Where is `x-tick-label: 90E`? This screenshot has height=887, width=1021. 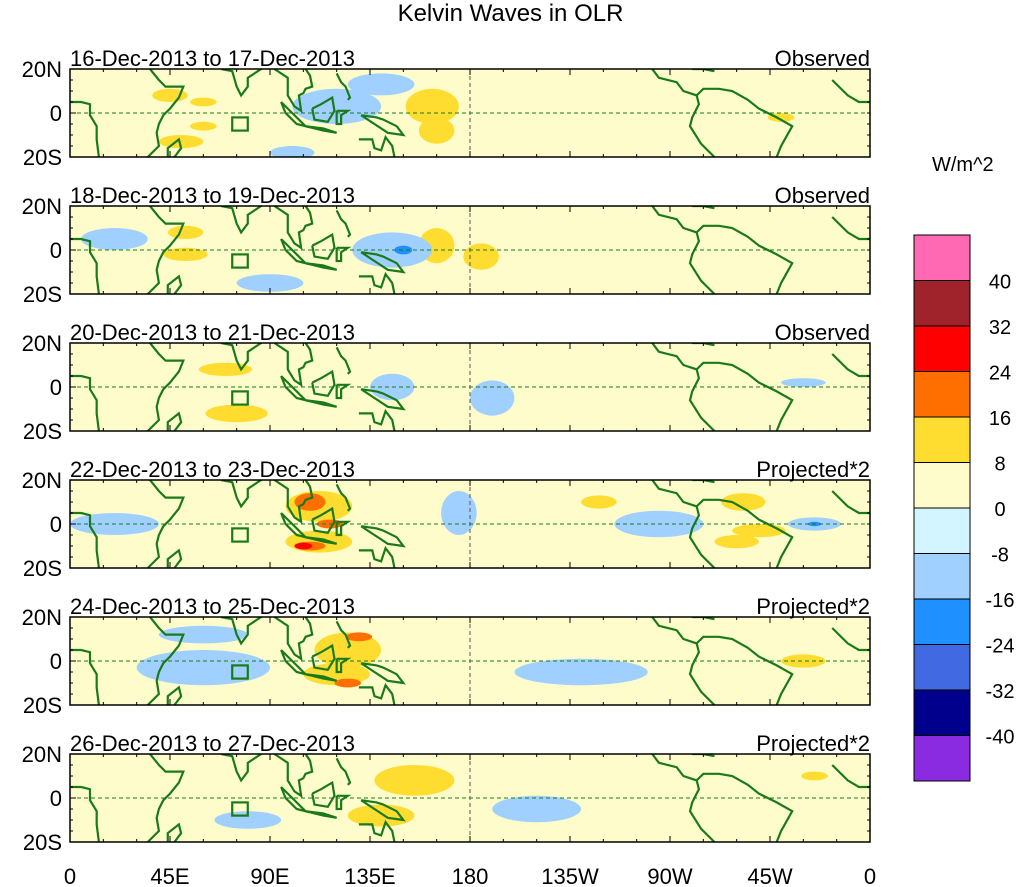
x-tick-label: 90E is located at coordinates (269, 875).